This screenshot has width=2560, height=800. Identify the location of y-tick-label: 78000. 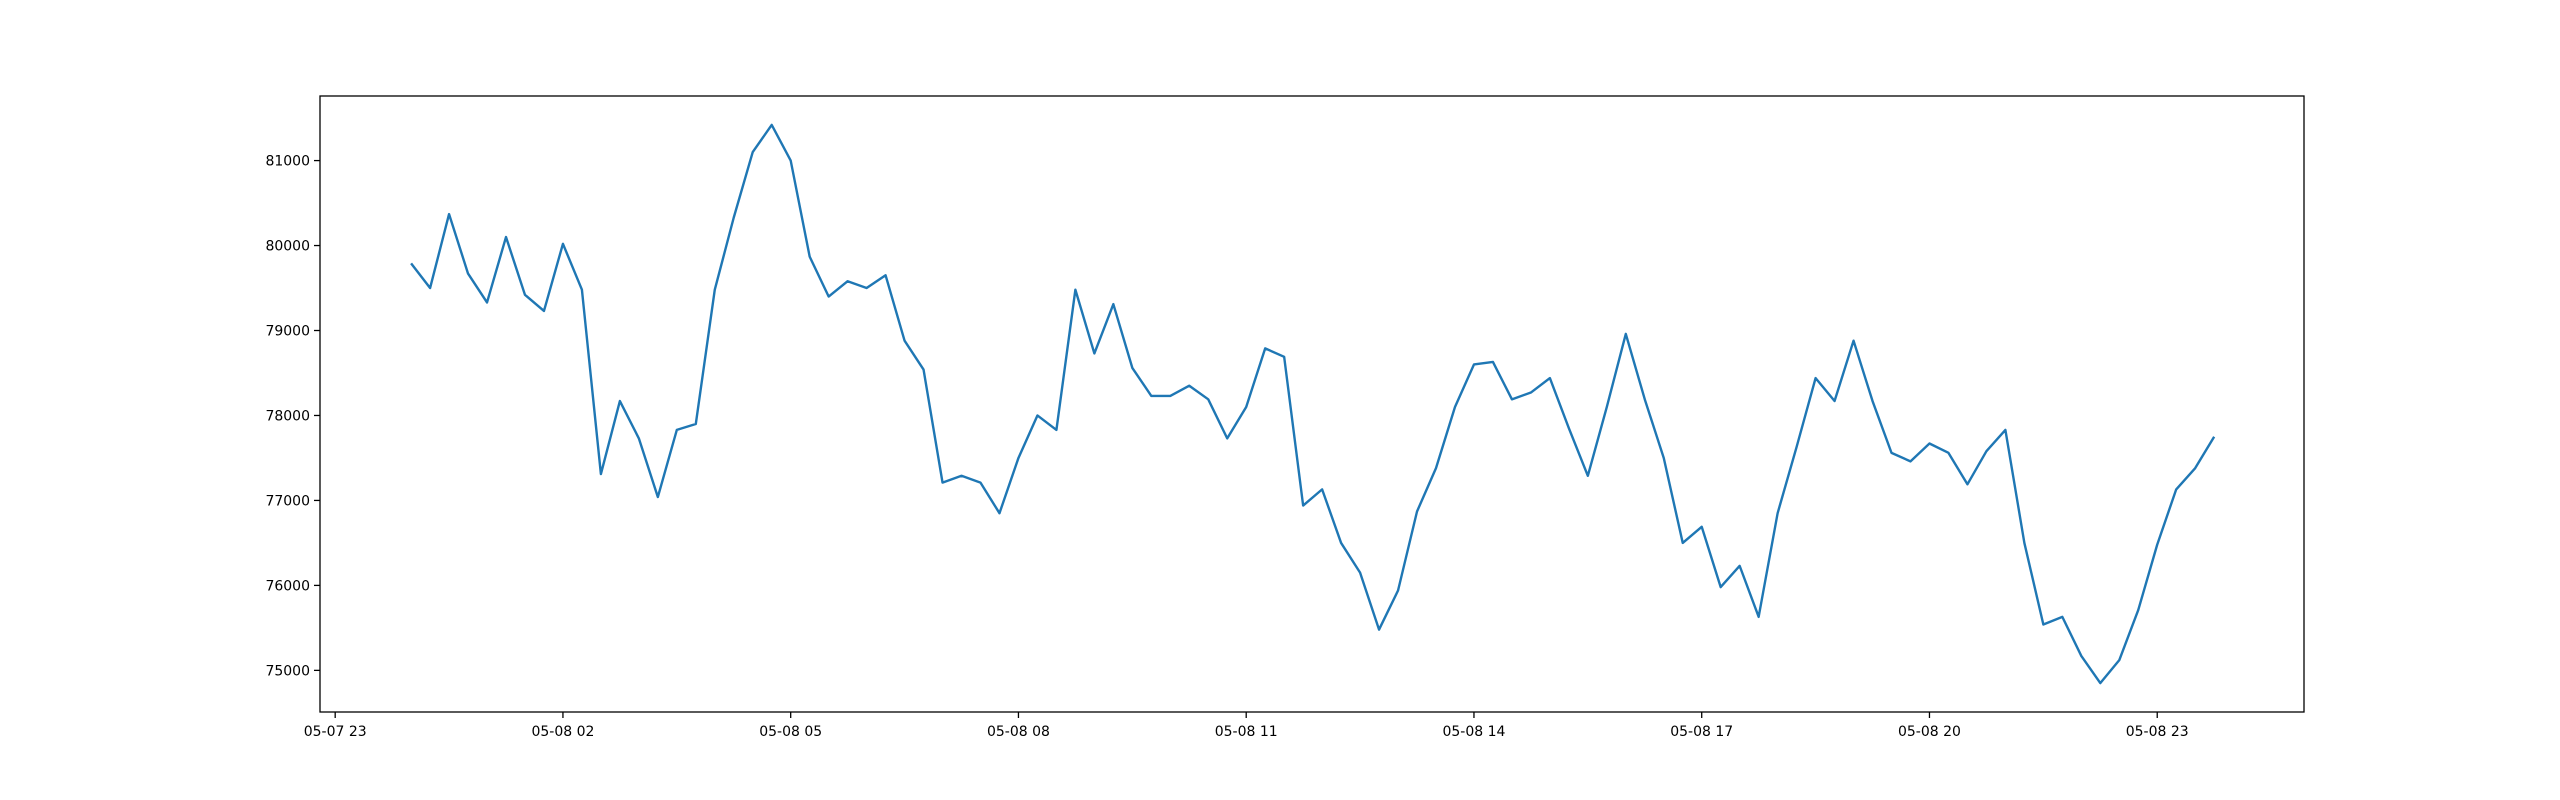
(287, 416).